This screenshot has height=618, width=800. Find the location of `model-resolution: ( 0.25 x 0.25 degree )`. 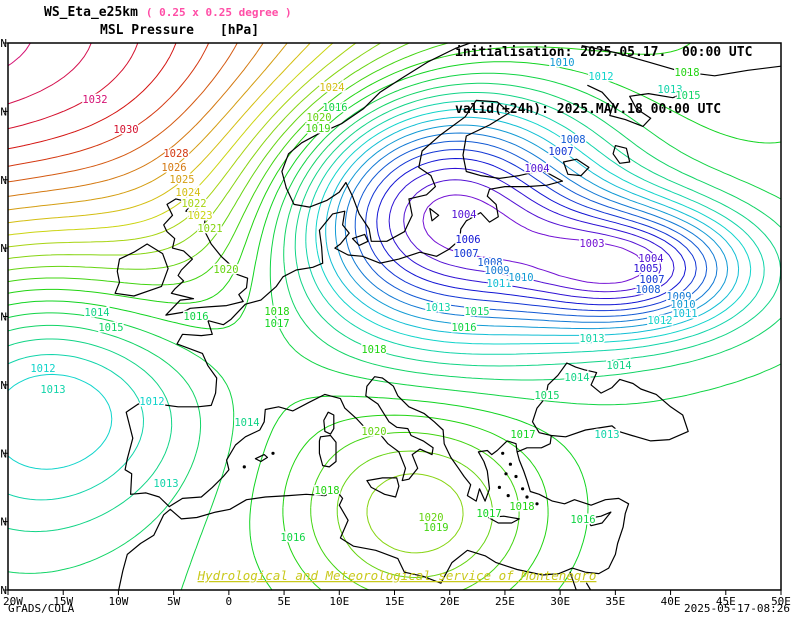

model-resolution: ( 0.25 x 0.25 degree ) is located at coordinates (218, 12).